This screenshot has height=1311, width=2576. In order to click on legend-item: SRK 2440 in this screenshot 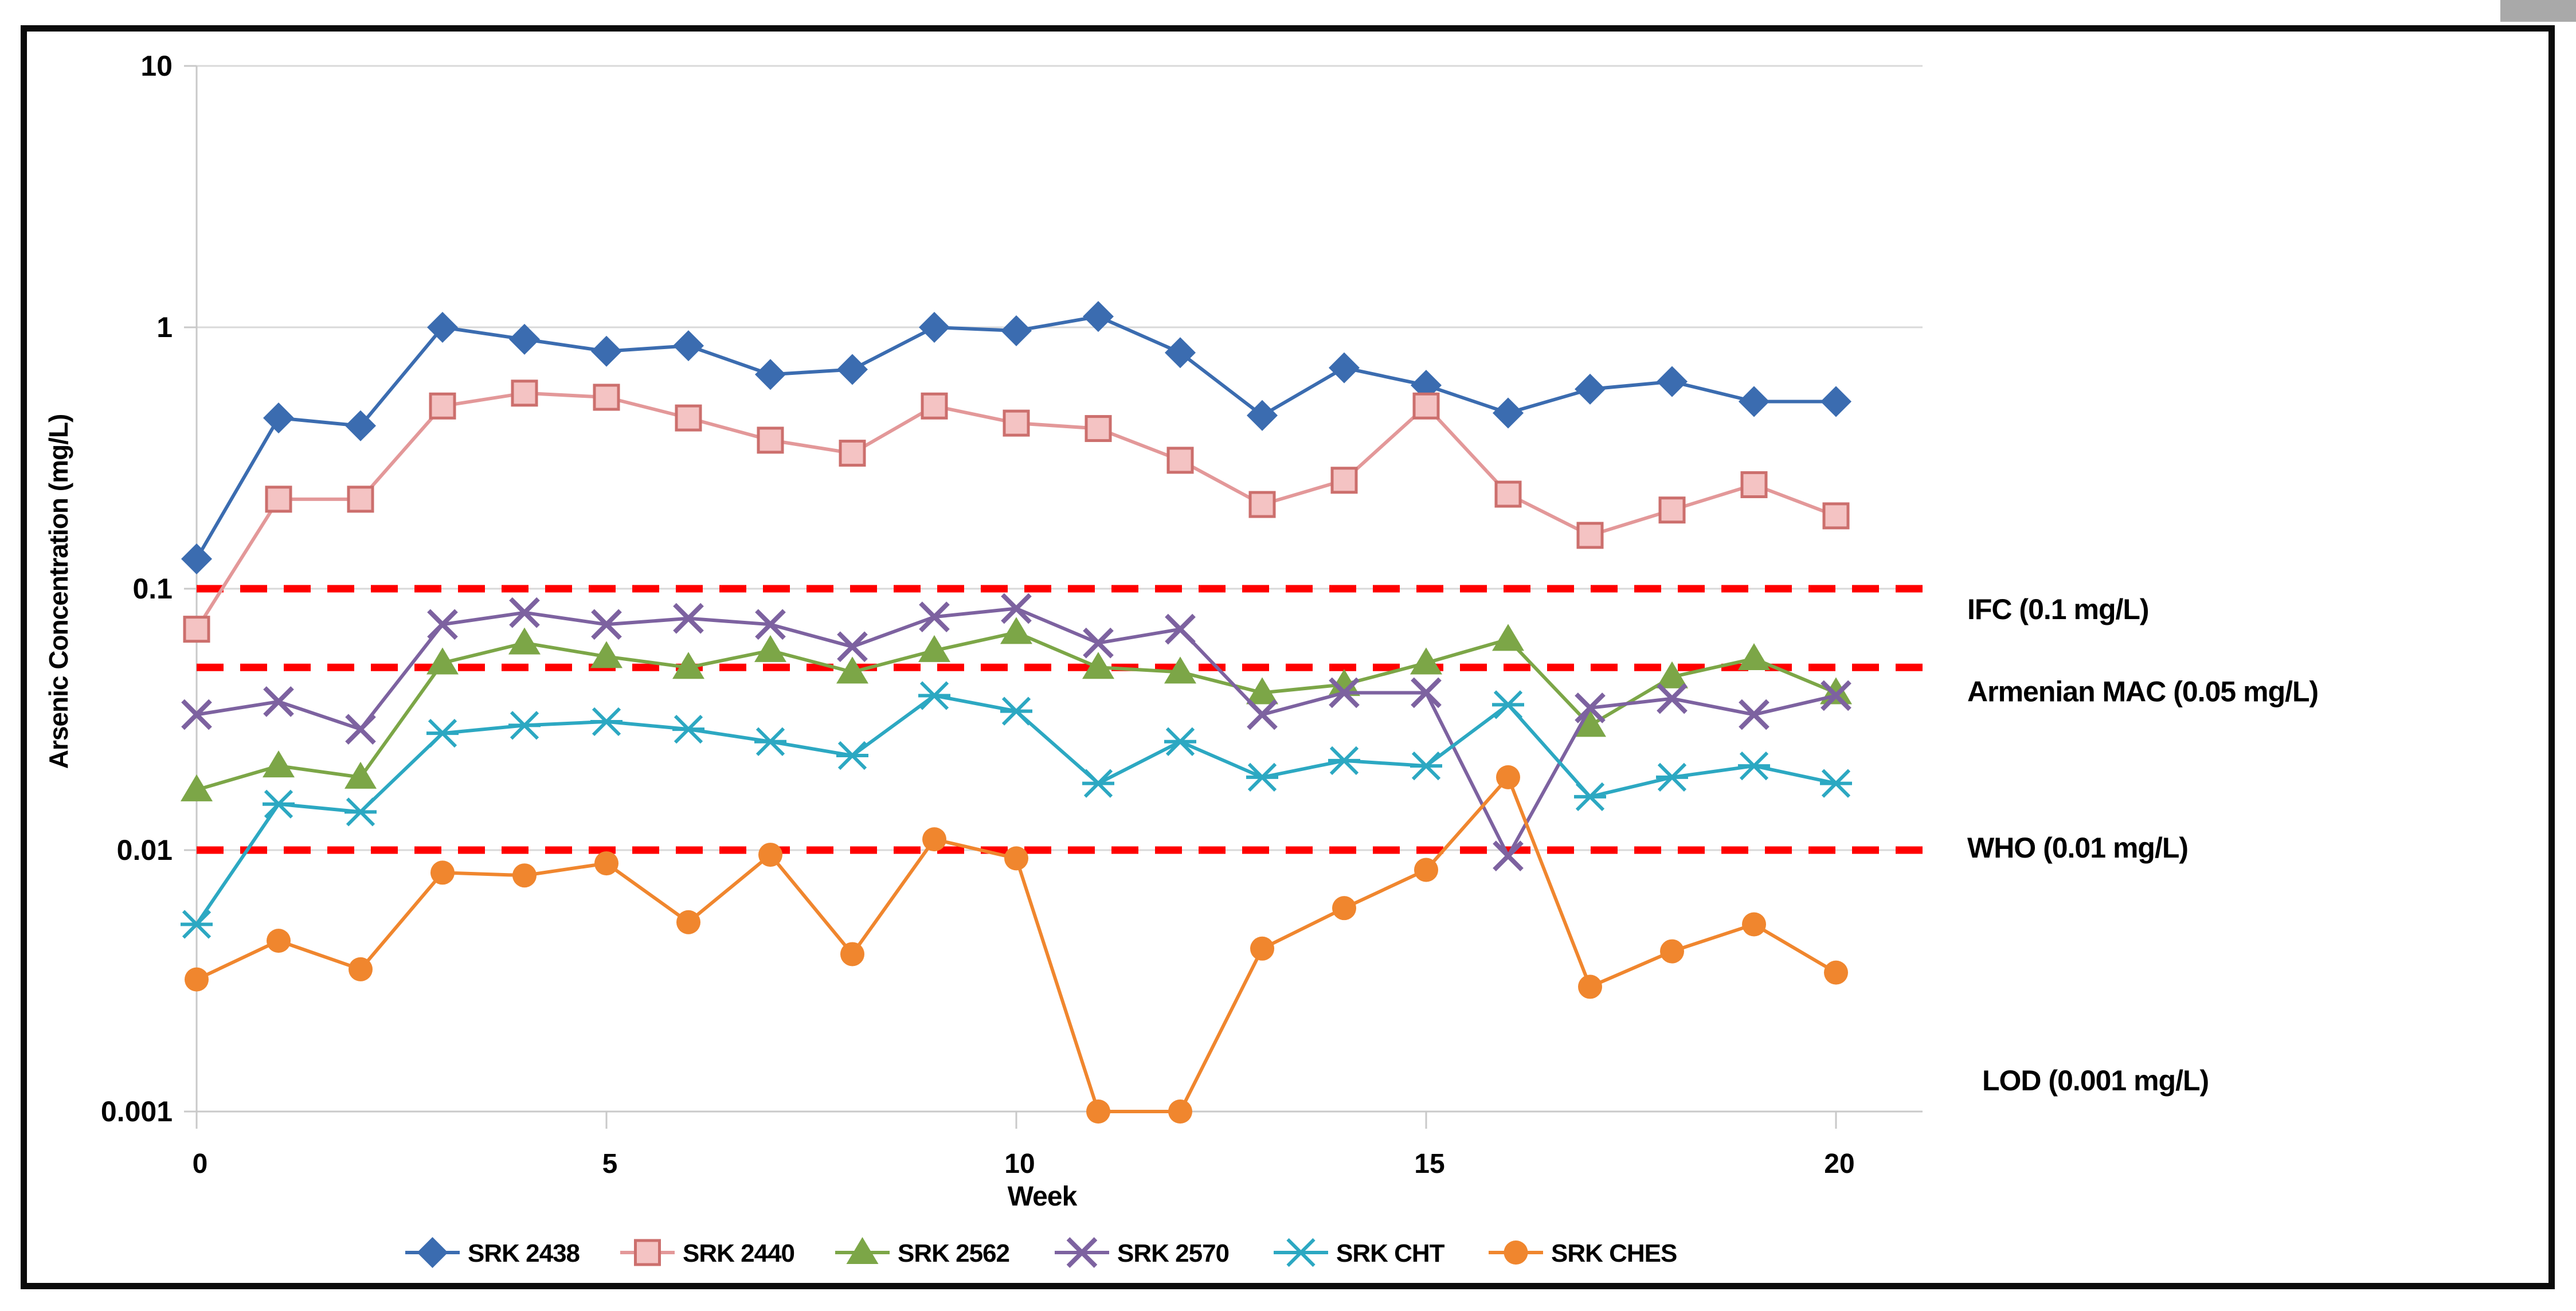, I will do `click(707, 1253)`.